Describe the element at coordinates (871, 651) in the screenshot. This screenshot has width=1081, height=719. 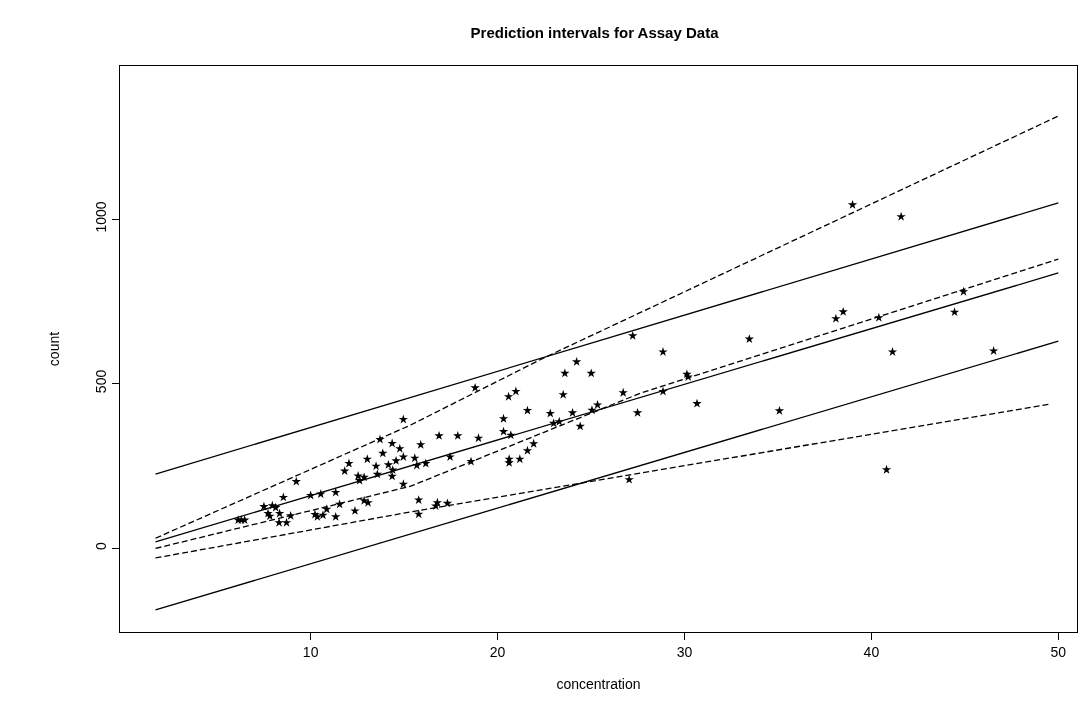
I see `x-tick-label: 40` at that location.